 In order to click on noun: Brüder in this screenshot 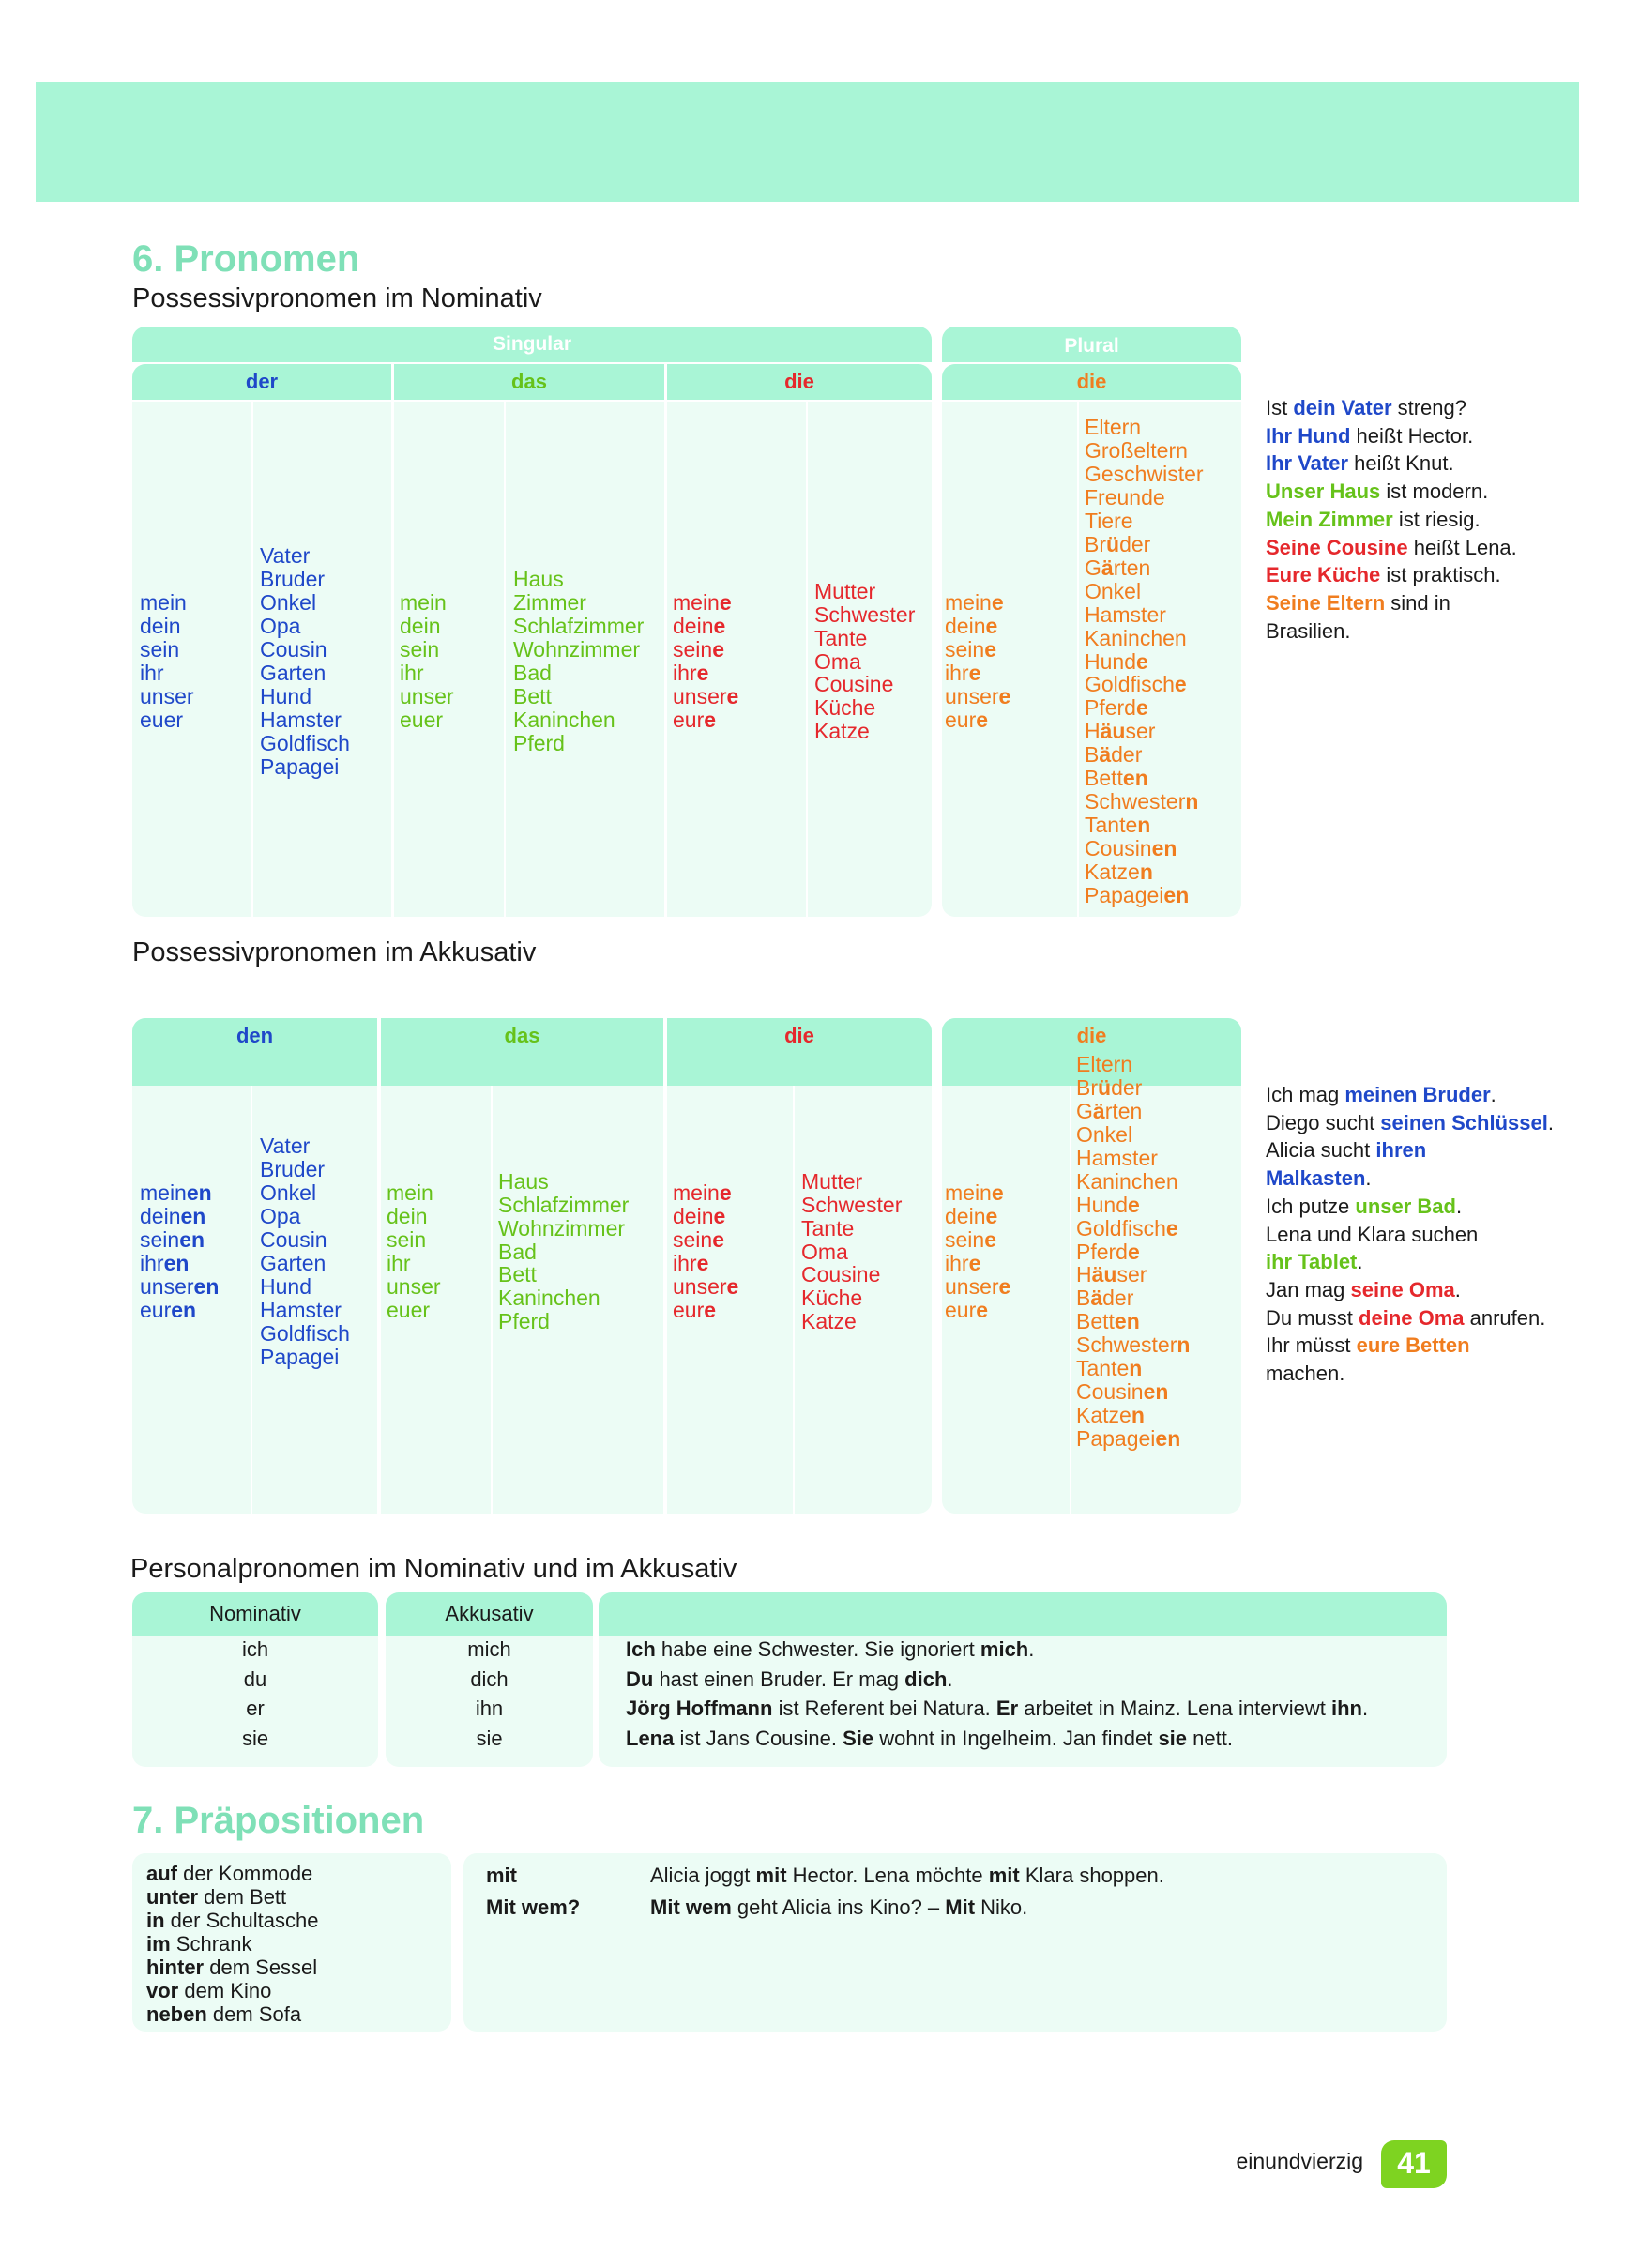, I will do `click(1144, 544)`.